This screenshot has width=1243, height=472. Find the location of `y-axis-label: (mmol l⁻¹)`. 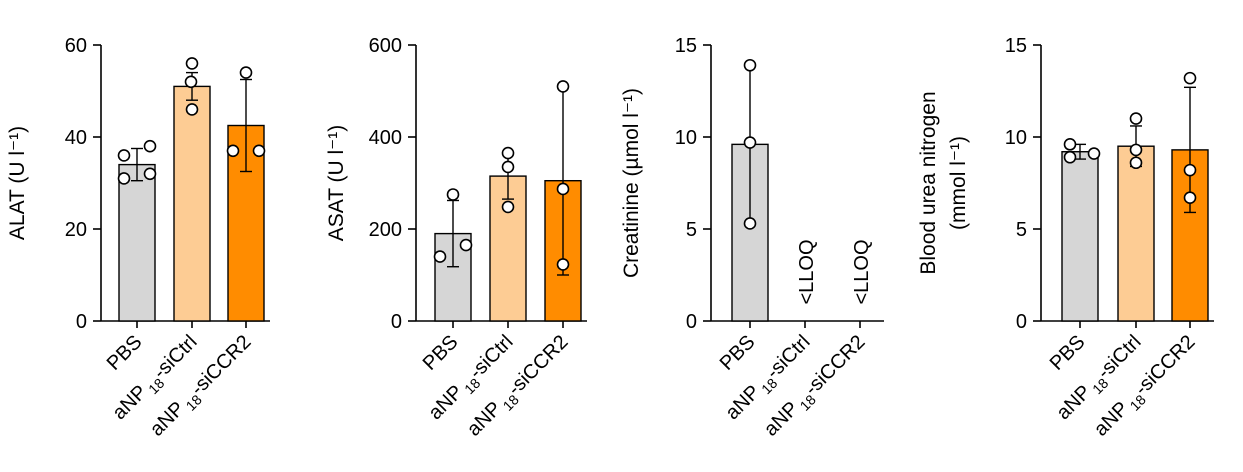

y-axis-label: (mmol l⁻¹) is located at coordinates (958, 183).